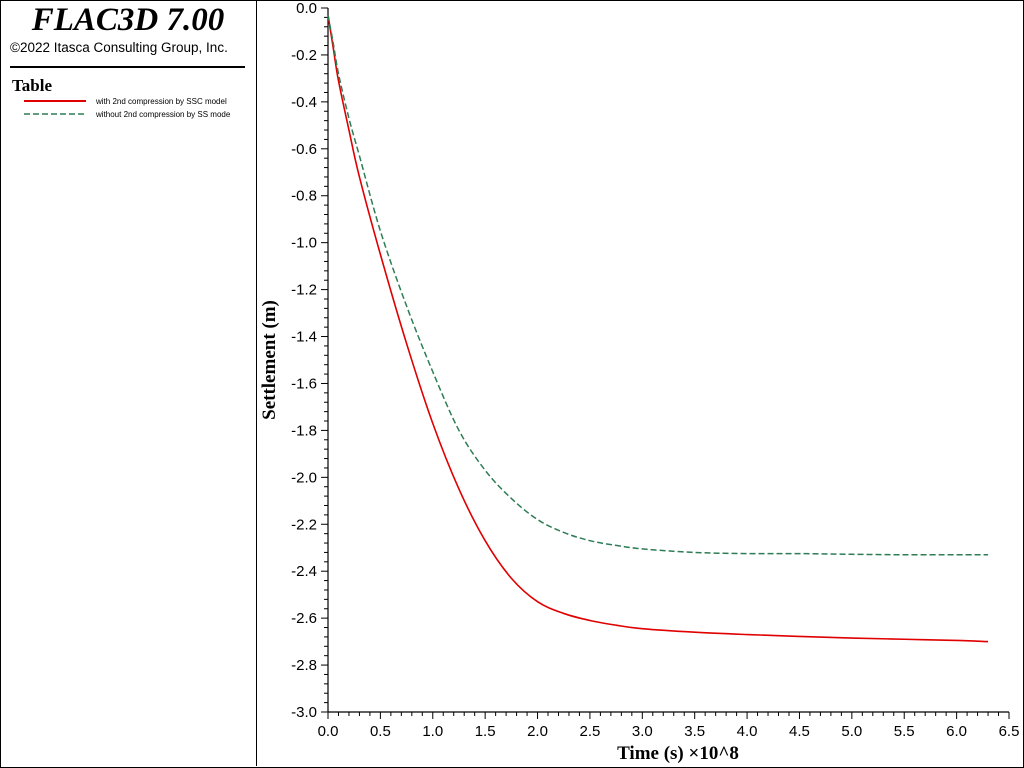 This screenshot has width=1024, height=768. What do you see at coordinates (537, 731) in the screenshot?
I see `x-tick-label: 2.0` at bounding box center [537, 731].